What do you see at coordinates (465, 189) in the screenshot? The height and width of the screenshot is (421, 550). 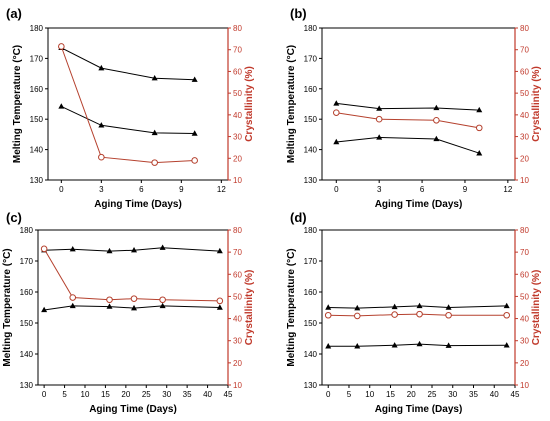 I see `x-tick-label: 9` at bounding box center [465, 189].